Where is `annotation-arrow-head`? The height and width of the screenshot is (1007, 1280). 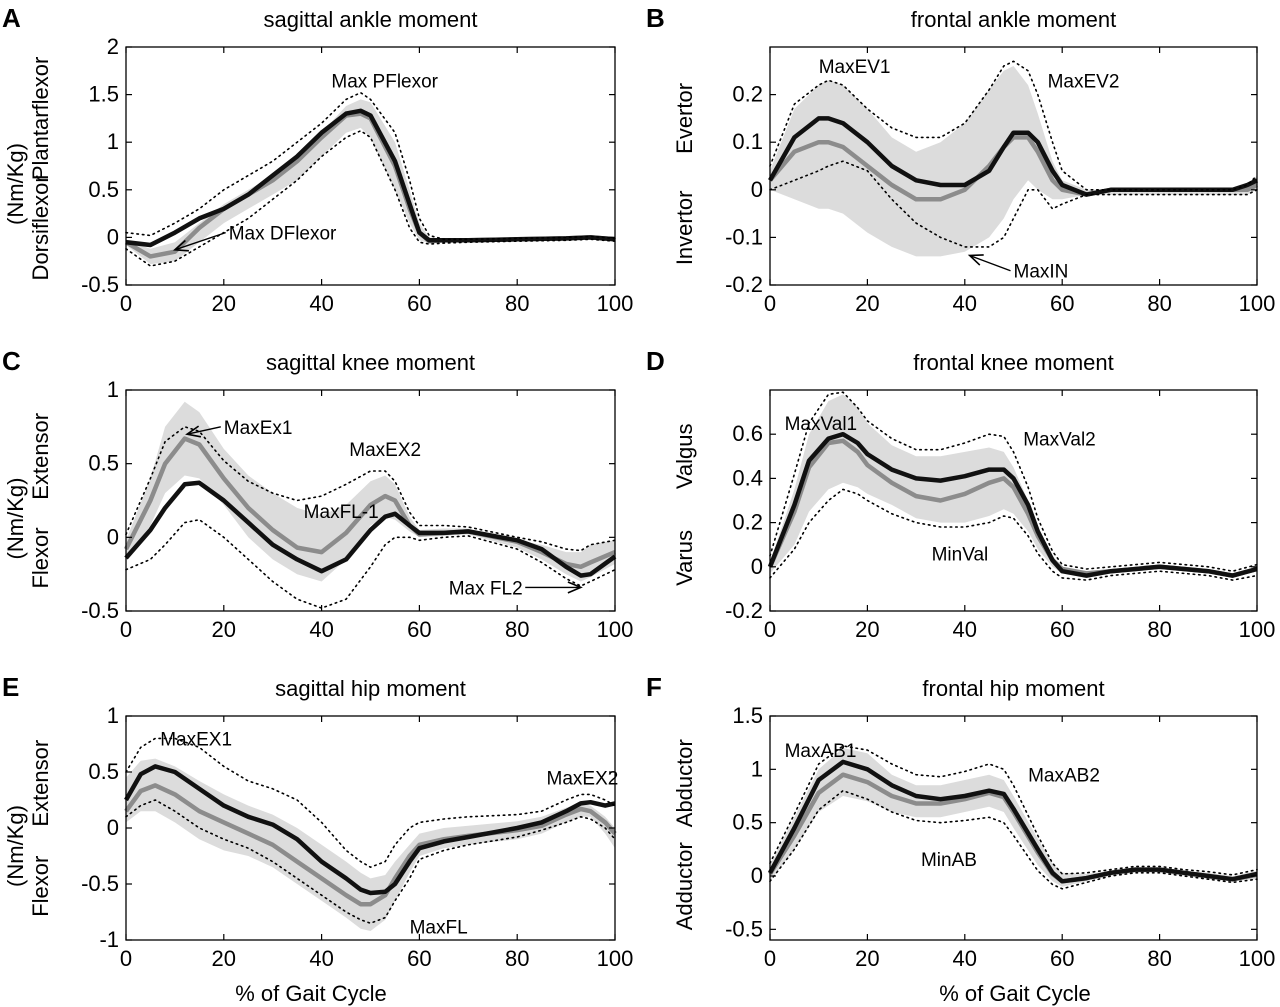
annotation-arrow-head is located at coordinates (193, 431).